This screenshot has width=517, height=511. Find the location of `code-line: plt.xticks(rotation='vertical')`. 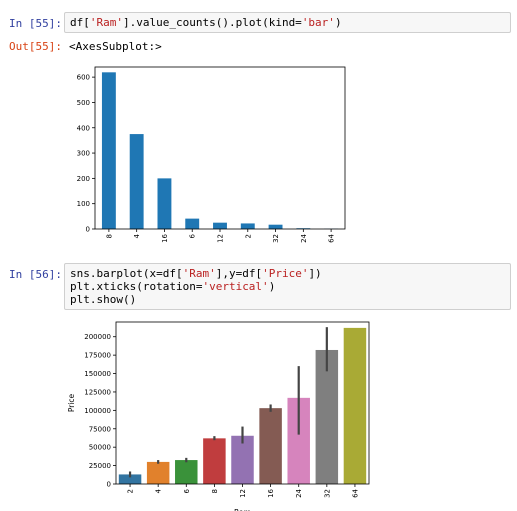

code-line: plt.xticks(rotation='vertical') is located at coordinates (287, 286).